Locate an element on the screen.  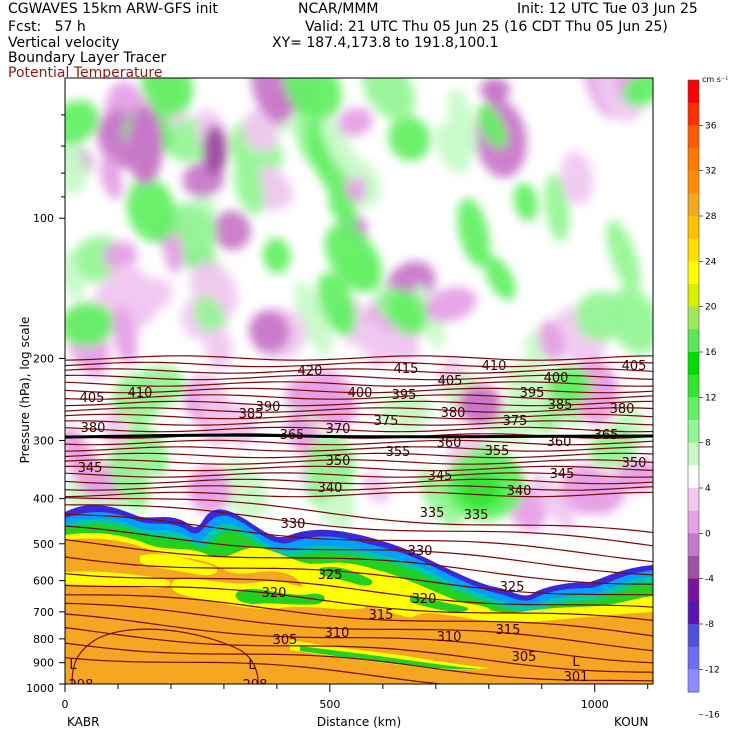
theta-label: 350 is located at coordinates (634, 463).